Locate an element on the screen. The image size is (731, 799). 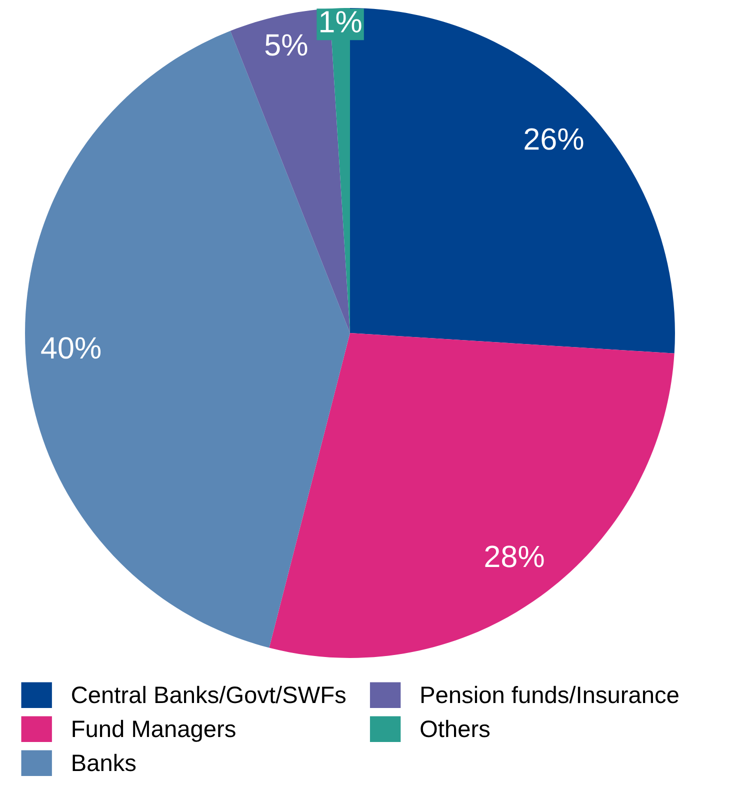
data-label: 26% is located at coordinates (554, 139).